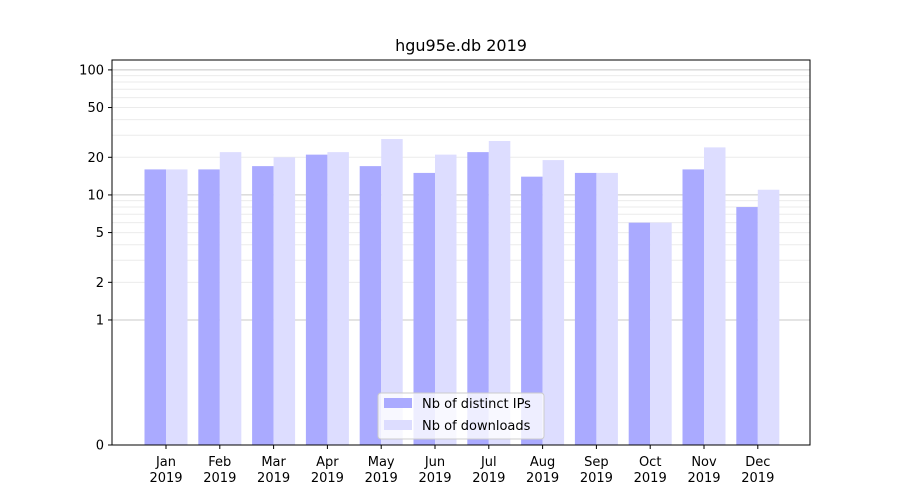 This screenshot has width=900, height=500. Describe the element at coordinates (100, 233) in the screenshot. I see `y-tick-label: 5` at that location.